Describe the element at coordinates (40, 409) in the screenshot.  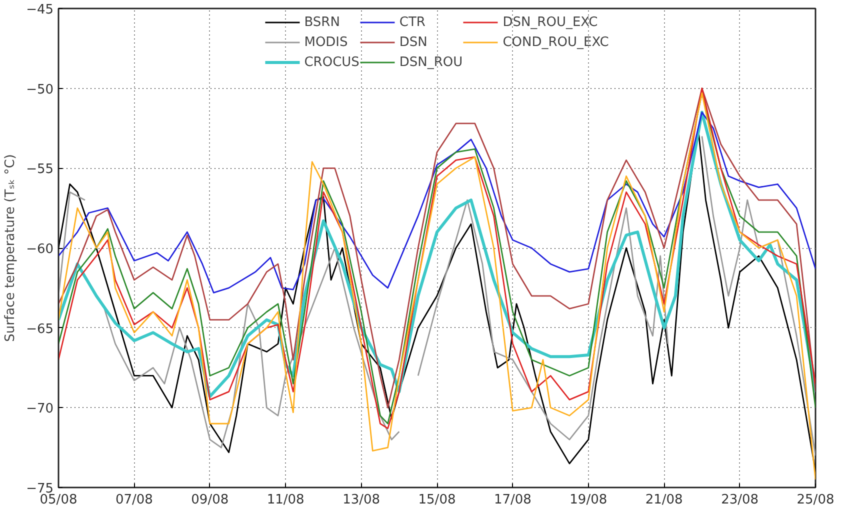
I see `y-tick-label: −70` at that location.